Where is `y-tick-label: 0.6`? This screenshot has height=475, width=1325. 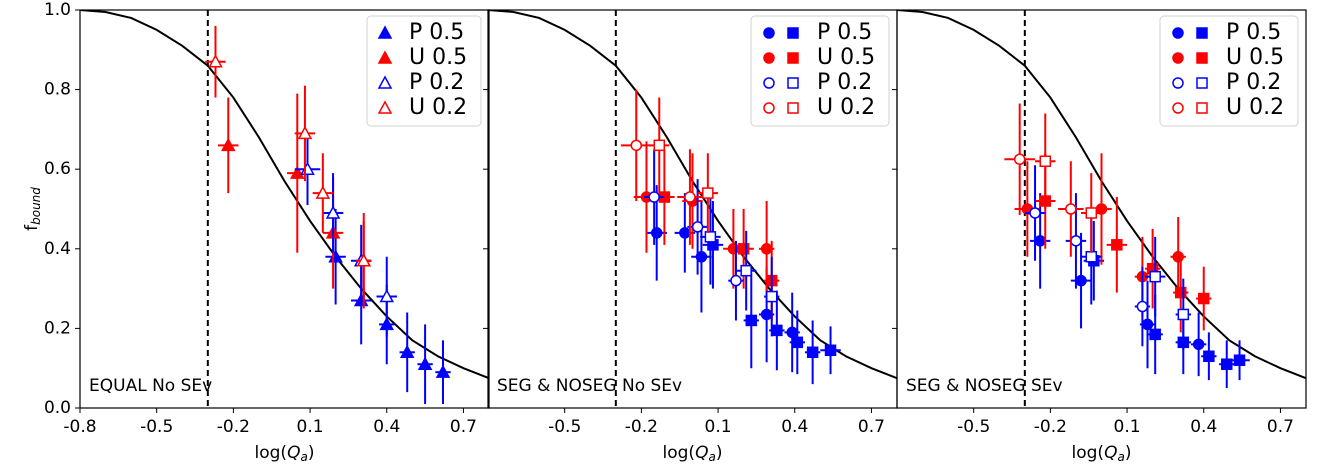
y-tick-label: 0.6 is located at coordinates (57, 169).